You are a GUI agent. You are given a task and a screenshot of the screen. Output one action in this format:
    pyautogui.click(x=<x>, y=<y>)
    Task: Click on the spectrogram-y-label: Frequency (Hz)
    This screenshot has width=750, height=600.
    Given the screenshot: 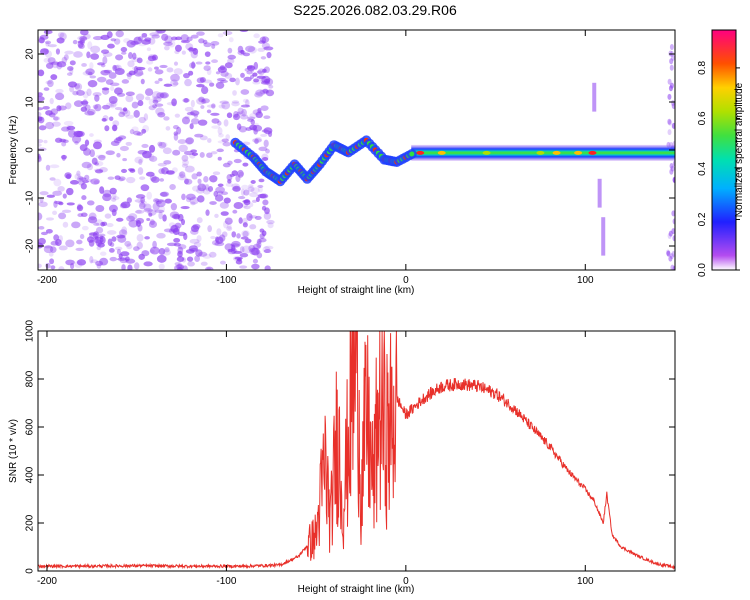 What is the action you would take?
    pyautogui.click(x=13, y=150)
    